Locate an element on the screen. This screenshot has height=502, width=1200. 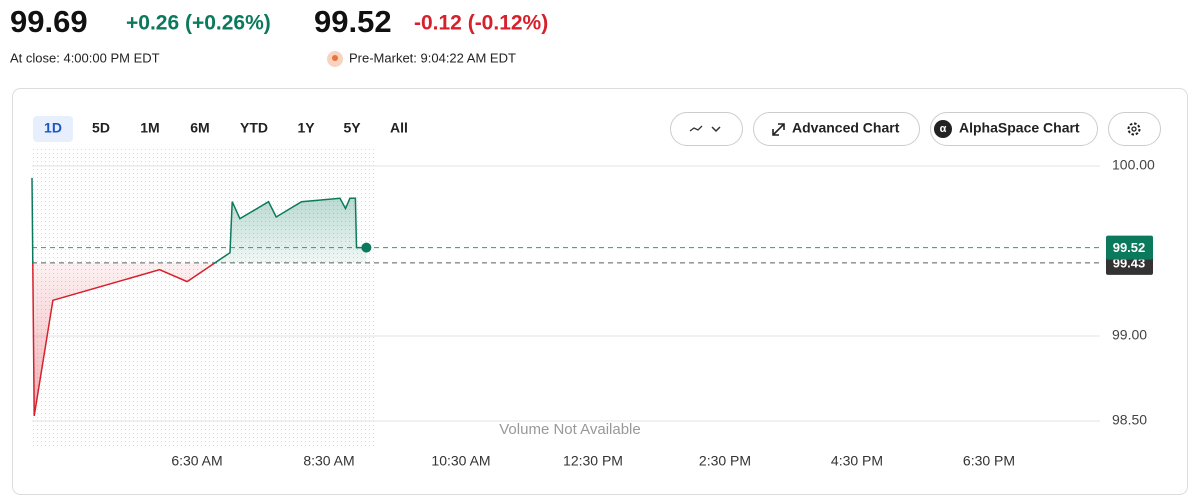
tab-label: 1Y is located at coordinates (306, 128).